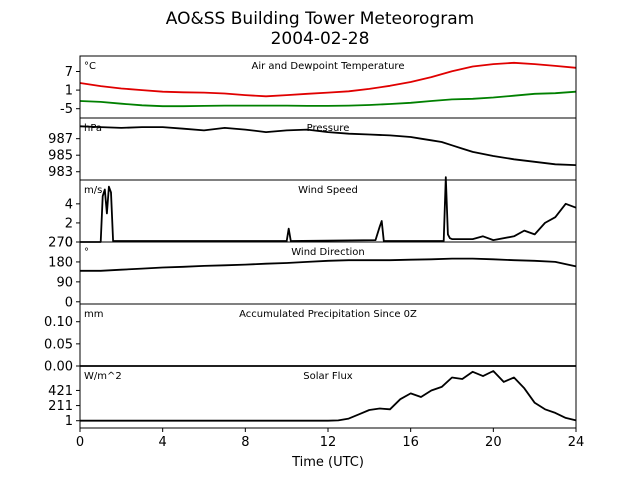  What do you see at coordinates (86, 252) in the screenshot?
I see `wind_direction-unit-label: °` at bounding box center [86, 252].